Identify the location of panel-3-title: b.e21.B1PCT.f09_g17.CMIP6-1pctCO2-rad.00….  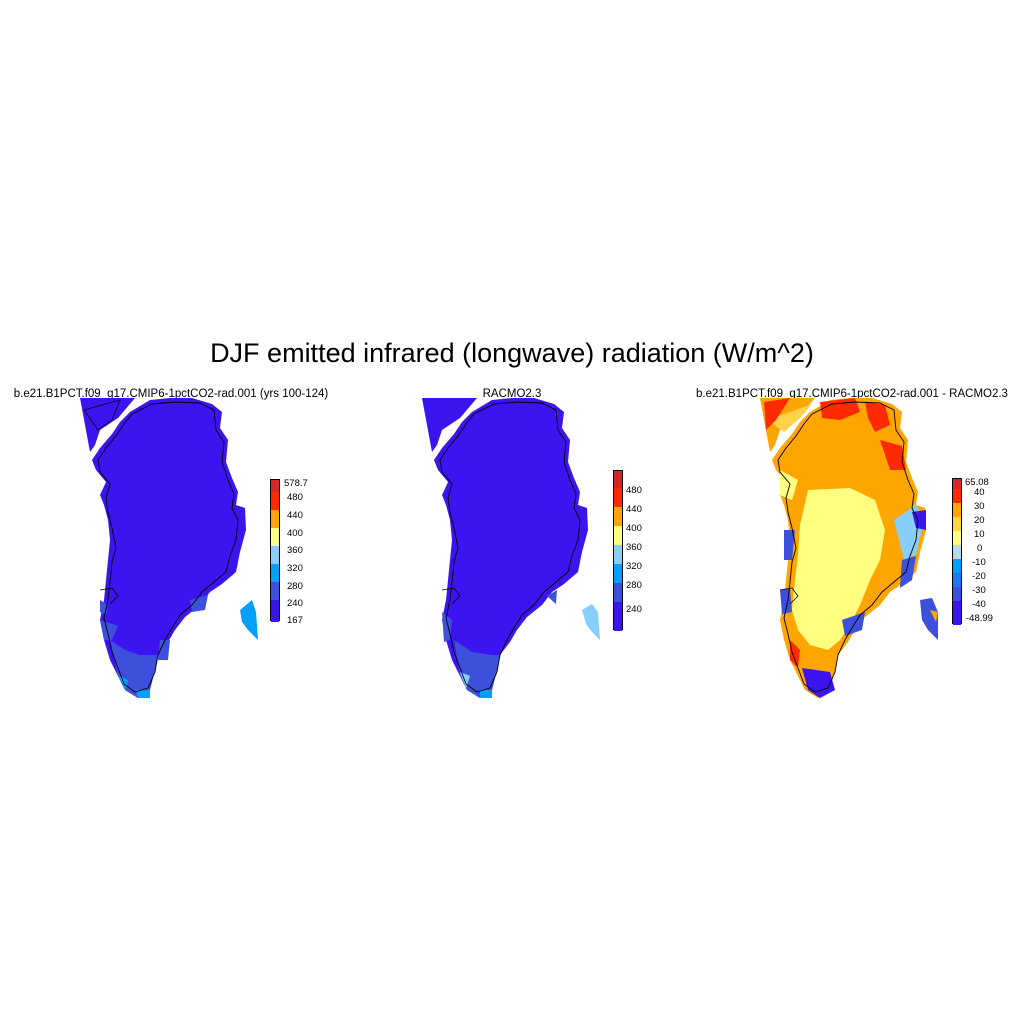
(852, 394).